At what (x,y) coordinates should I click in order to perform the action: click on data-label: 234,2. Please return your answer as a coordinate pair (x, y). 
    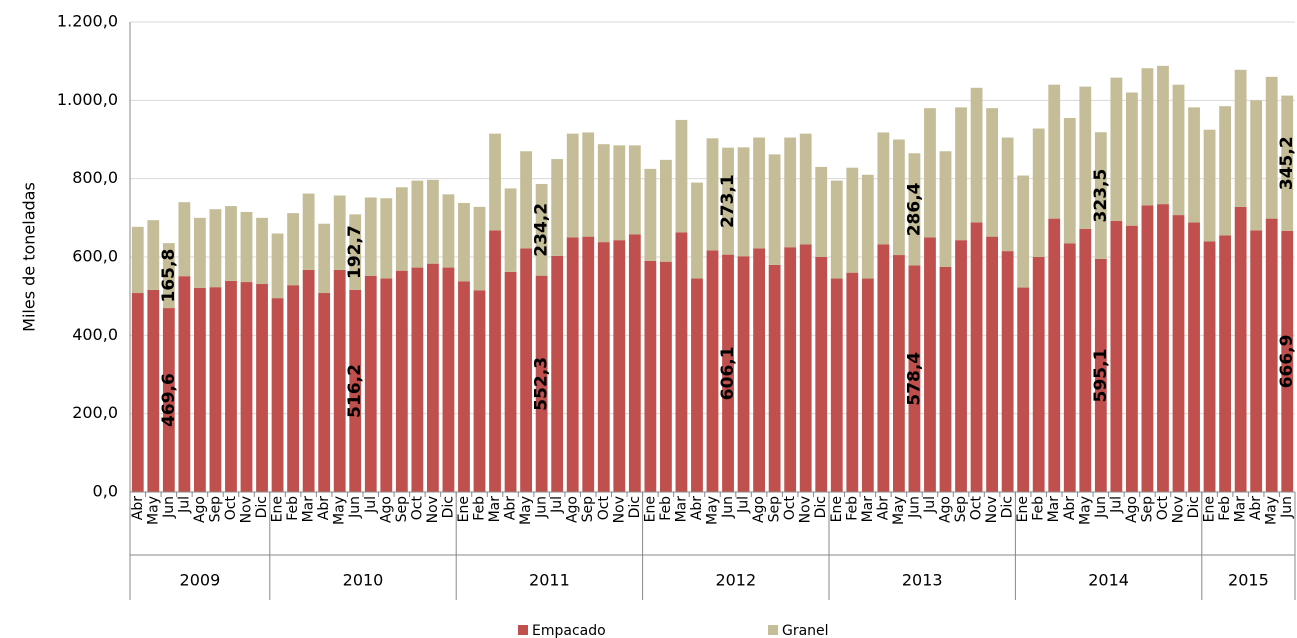
    Looking at the image, I should click on (542, 230).